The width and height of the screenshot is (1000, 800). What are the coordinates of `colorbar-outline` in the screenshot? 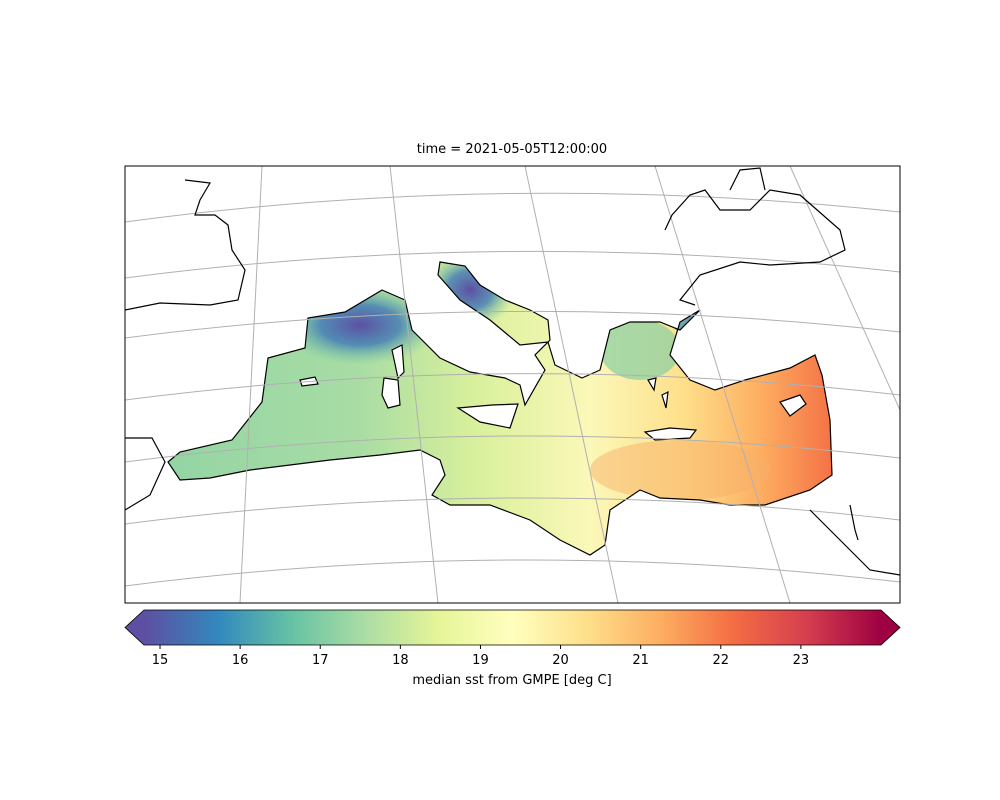 It's located at (512, 627).